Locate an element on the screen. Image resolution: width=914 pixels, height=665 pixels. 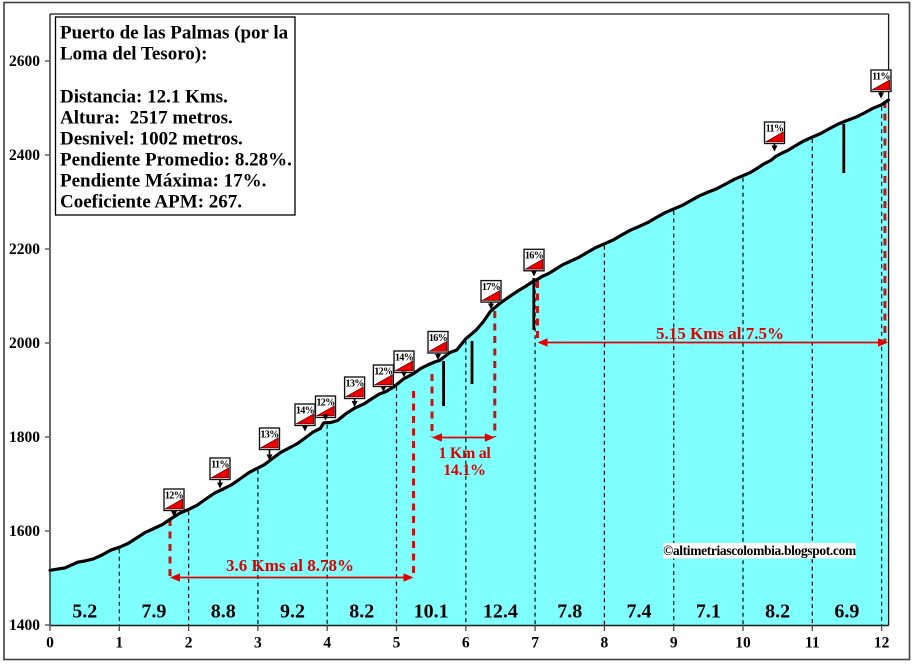
svg-text: 7.1 is located at coordinates (708, 612).